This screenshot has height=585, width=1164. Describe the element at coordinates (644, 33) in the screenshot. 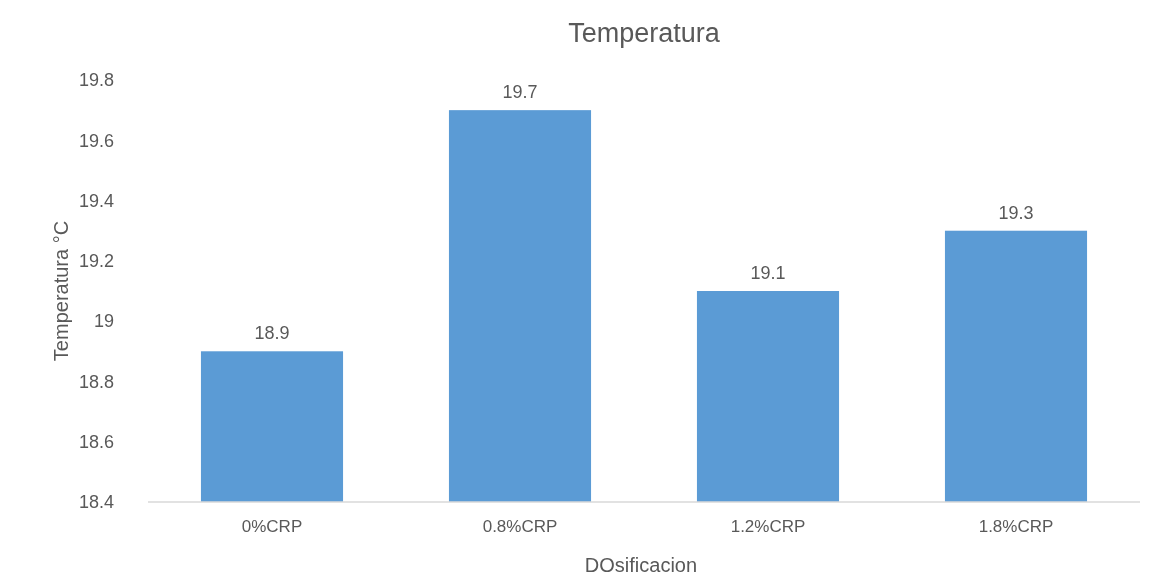

I see `chart-title: Temperatura` at that location.